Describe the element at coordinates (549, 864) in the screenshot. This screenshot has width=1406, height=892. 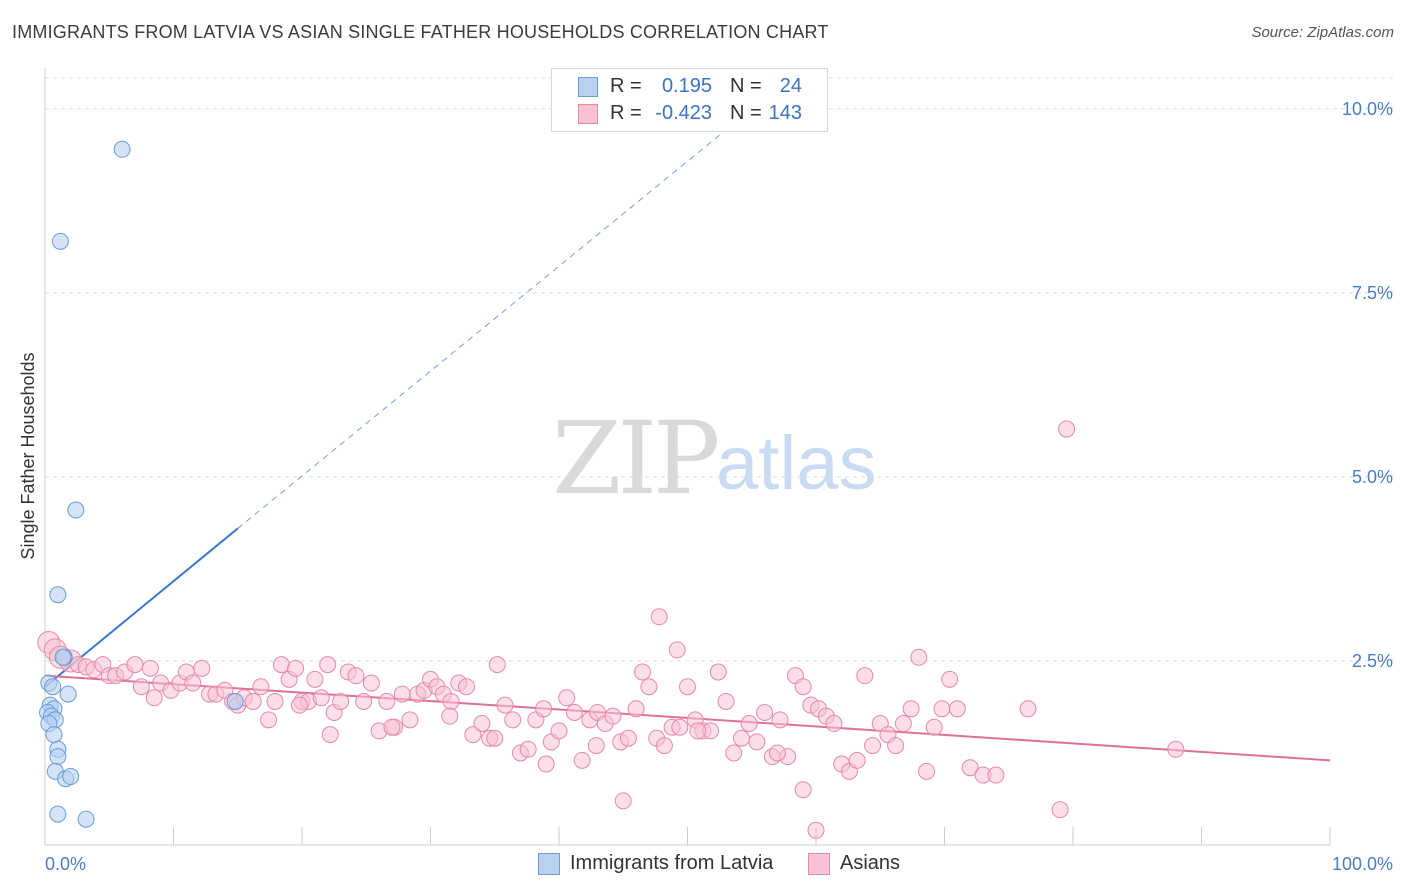
I see `bottom-legend-swatch-blue` at that location.